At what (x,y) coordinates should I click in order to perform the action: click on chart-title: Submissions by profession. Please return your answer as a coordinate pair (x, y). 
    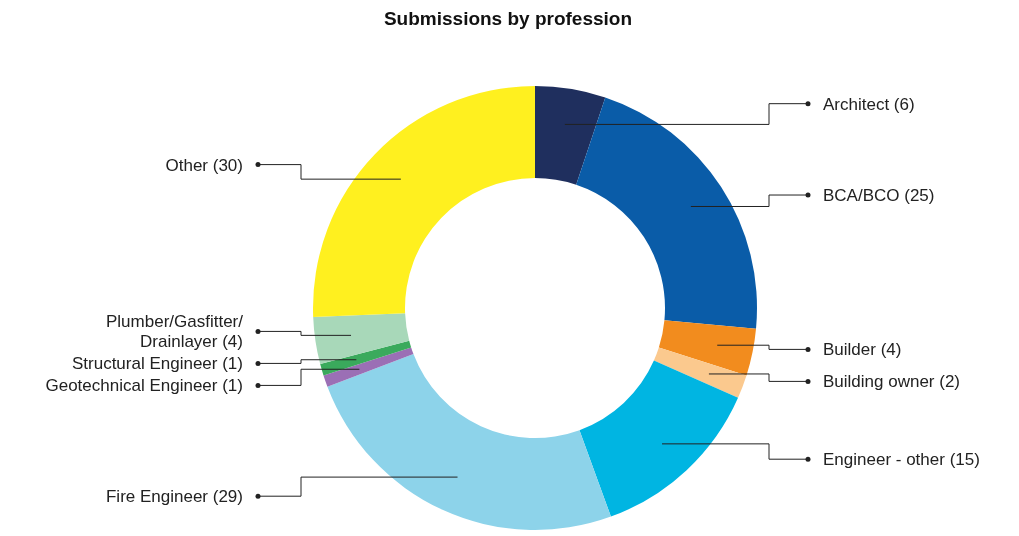
    Looking at the image, I should click on (508, 19).